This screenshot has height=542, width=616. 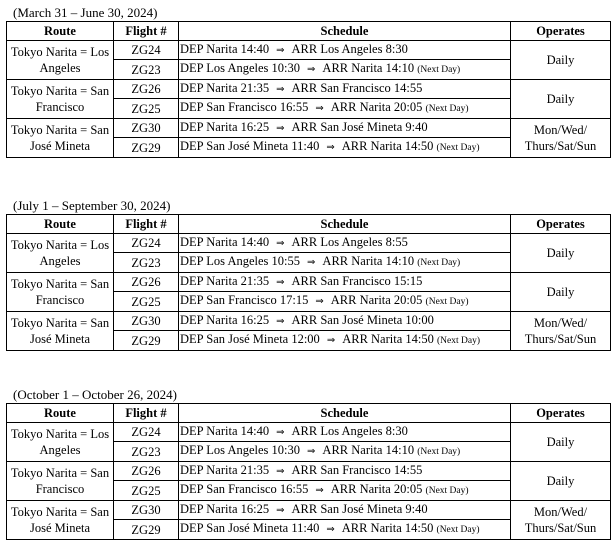 I want to click on departure: DEP San Francisco 16:55, so click(x=244, y=489).